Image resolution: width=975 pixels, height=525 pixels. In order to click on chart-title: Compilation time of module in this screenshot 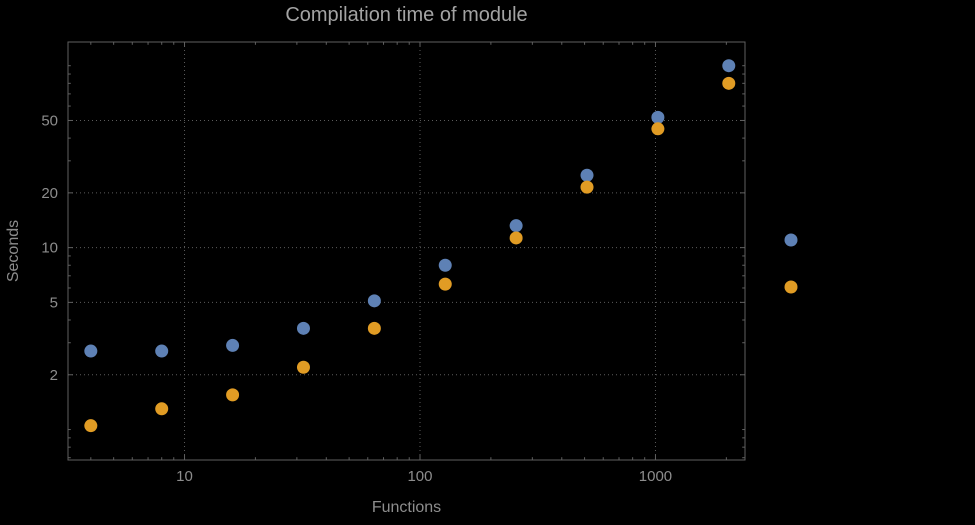, I will do `click(406, 15)`.